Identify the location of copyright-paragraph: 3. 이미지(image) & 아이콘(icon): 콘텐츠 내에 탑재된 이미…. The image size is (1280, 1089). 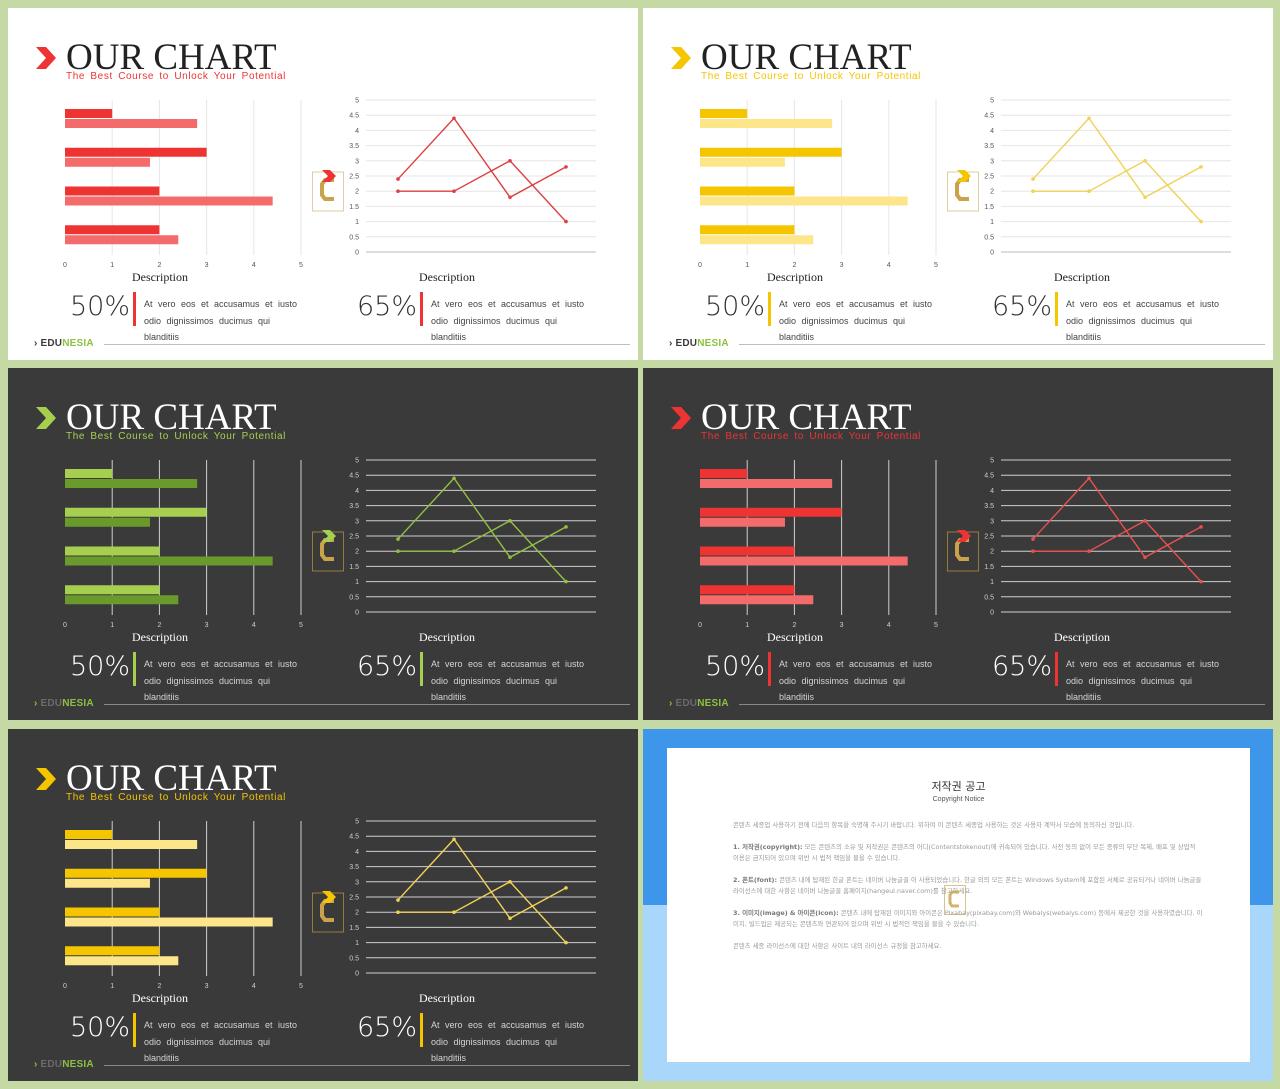
(968, 919).